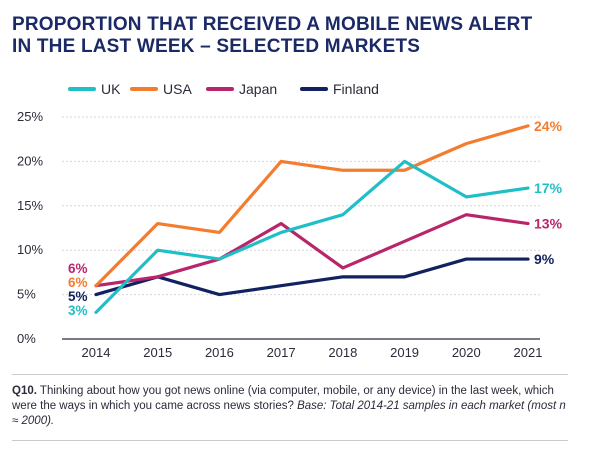  I want to click on footnote-divider-top, so click(290, 374).